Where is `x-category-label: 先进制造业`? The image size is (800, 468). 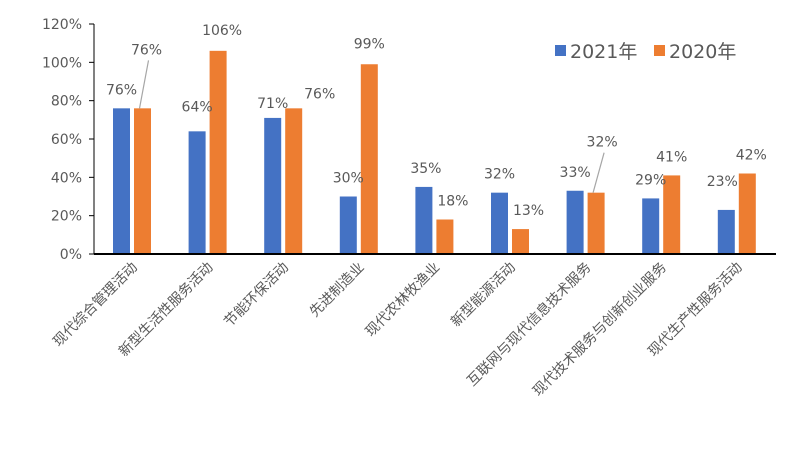
x-category-label: 先进制造业 is located at coordinates (337, 290).